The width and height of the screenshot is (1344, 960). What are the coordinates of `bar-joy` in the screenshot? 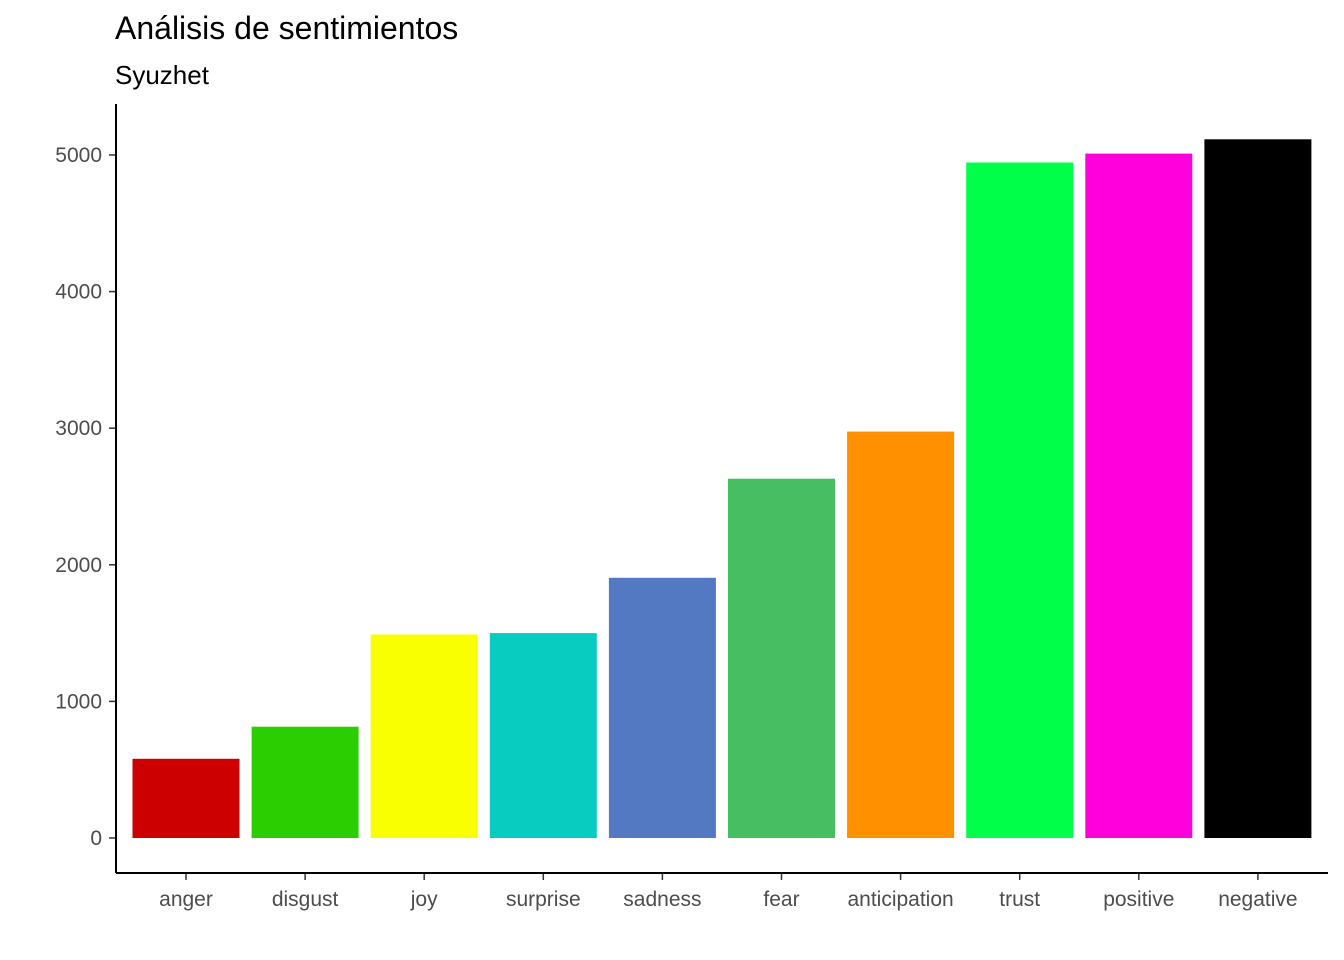 It's located at (424, 736).